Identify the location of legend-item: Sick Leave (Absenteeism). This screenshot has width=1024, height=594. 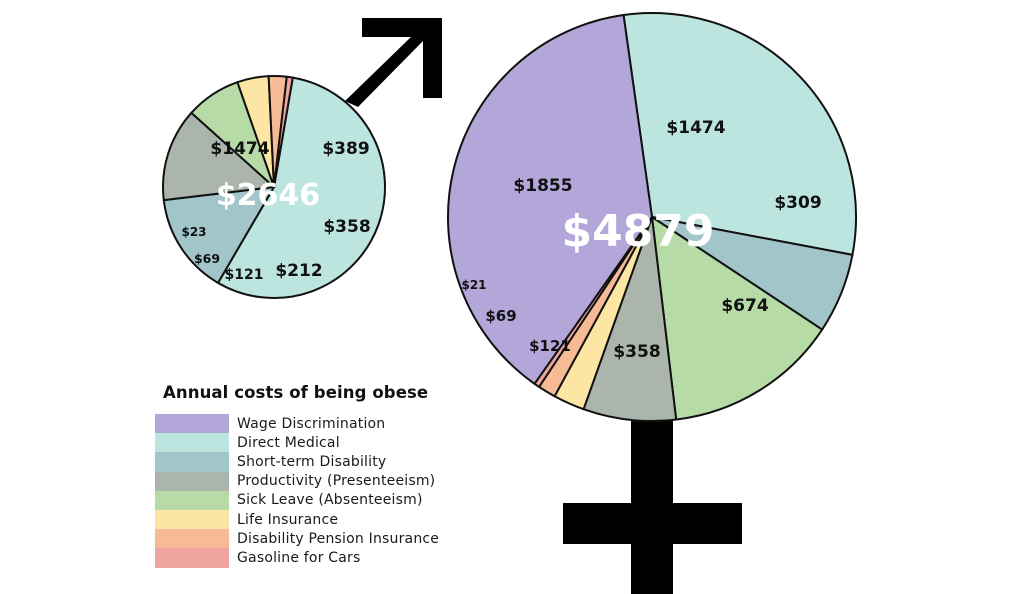
(297, 500).